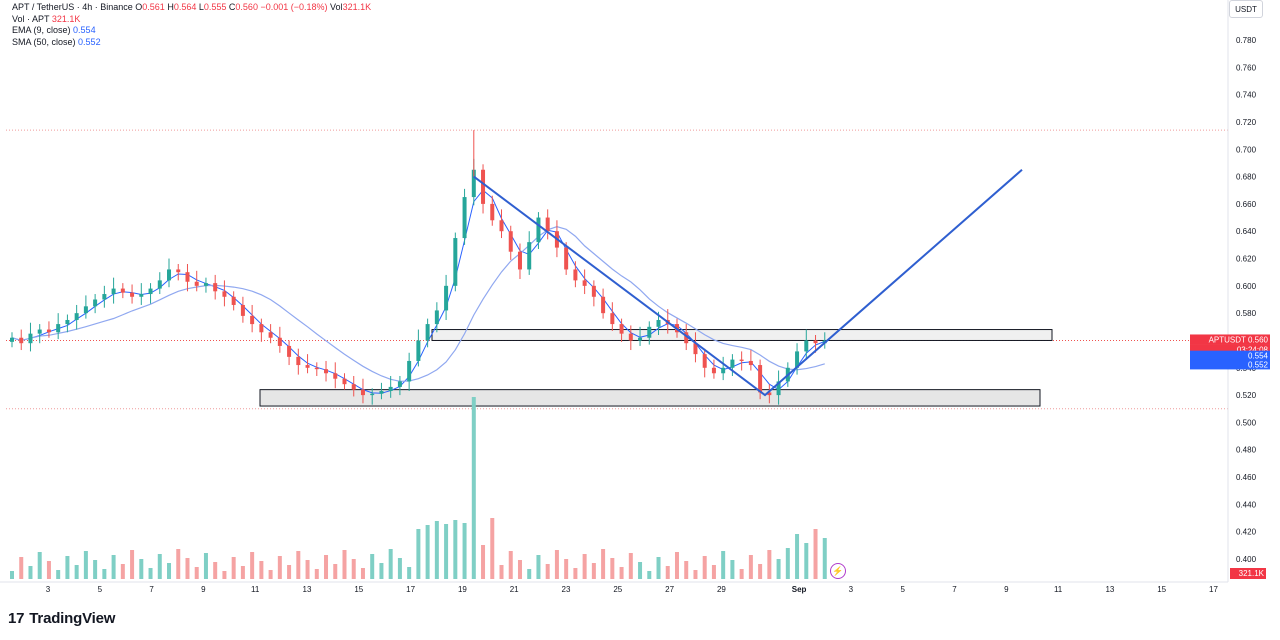 This screenshot has height=640, width=1280. Describe the element at coordinates (191, 31) in the screenshot. I see `legend-ema-row: EMA (9, close) 0.554` at that location.